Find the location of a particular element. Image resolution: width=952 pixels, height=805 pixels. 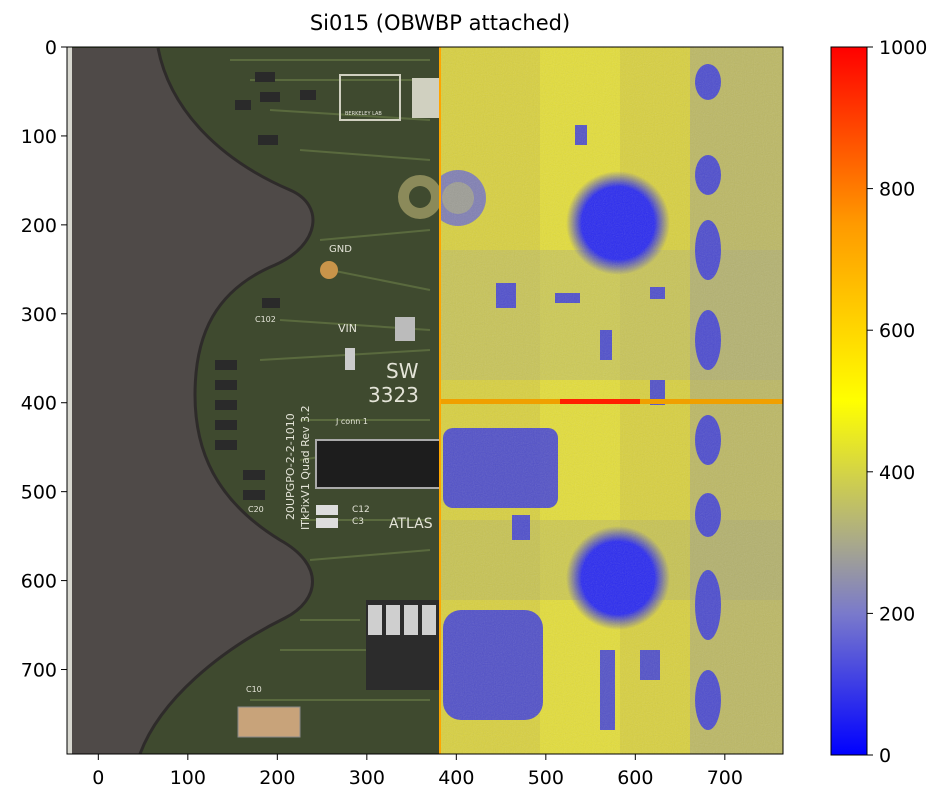

board-label-c12: C12 is located at coordinates (361, 510).